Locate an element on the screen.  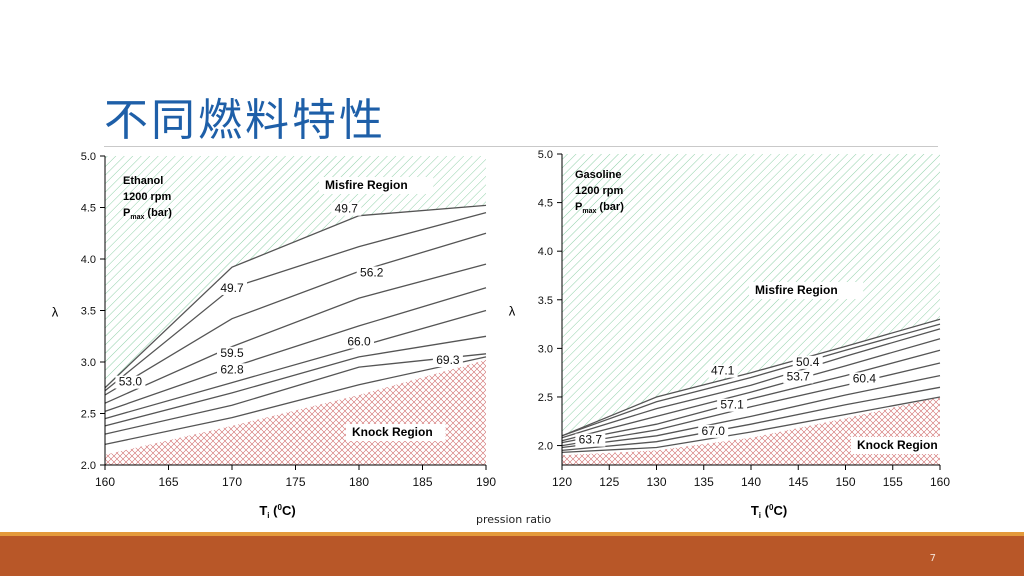
x-tick-label: 140 is located at coordinates (751, 482).